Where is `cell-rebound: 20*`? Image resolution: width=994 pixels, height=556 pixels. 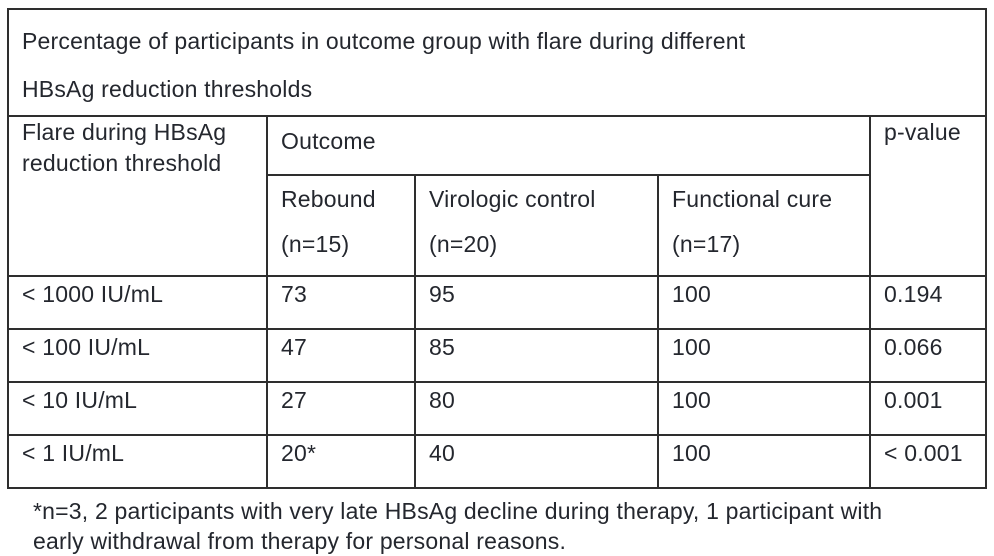
cell-rebound: 20* is located at coordinates (341, 461).